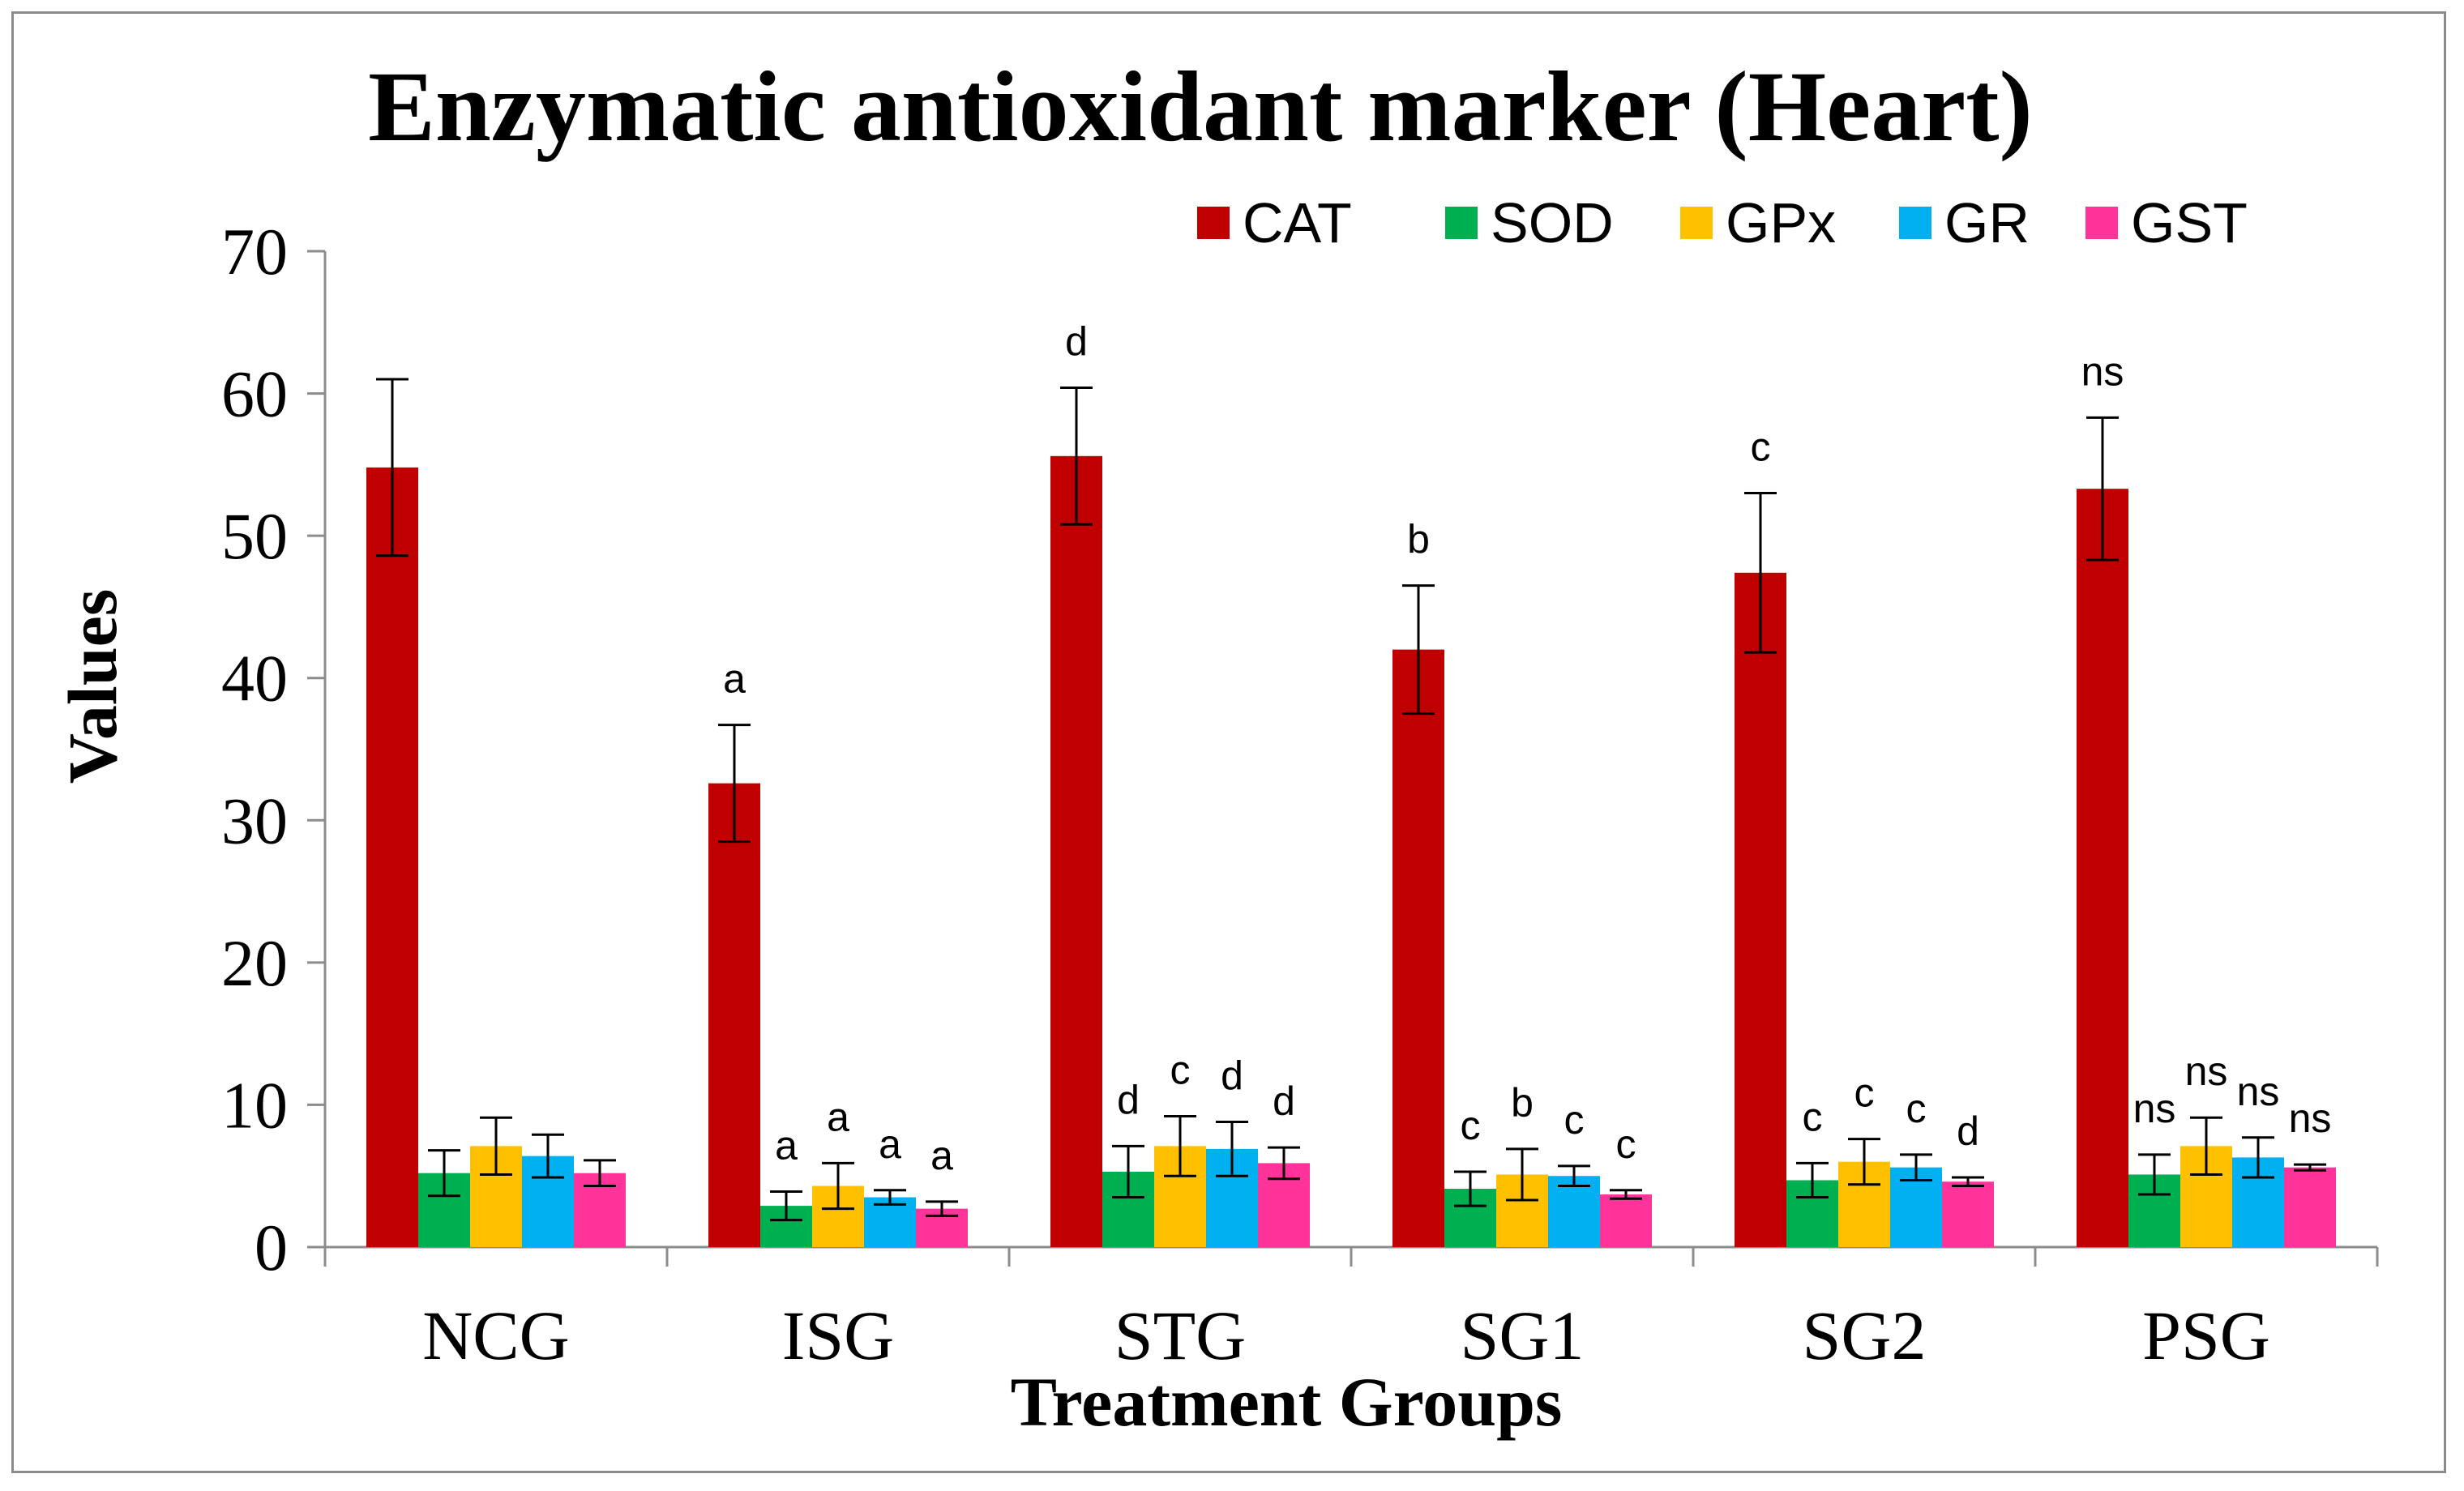 This screenshot has width=2464, height=1491. Describe the element at coordinates (254, 963) in the screenshot. I see `y-tick-label: 20` at that location.